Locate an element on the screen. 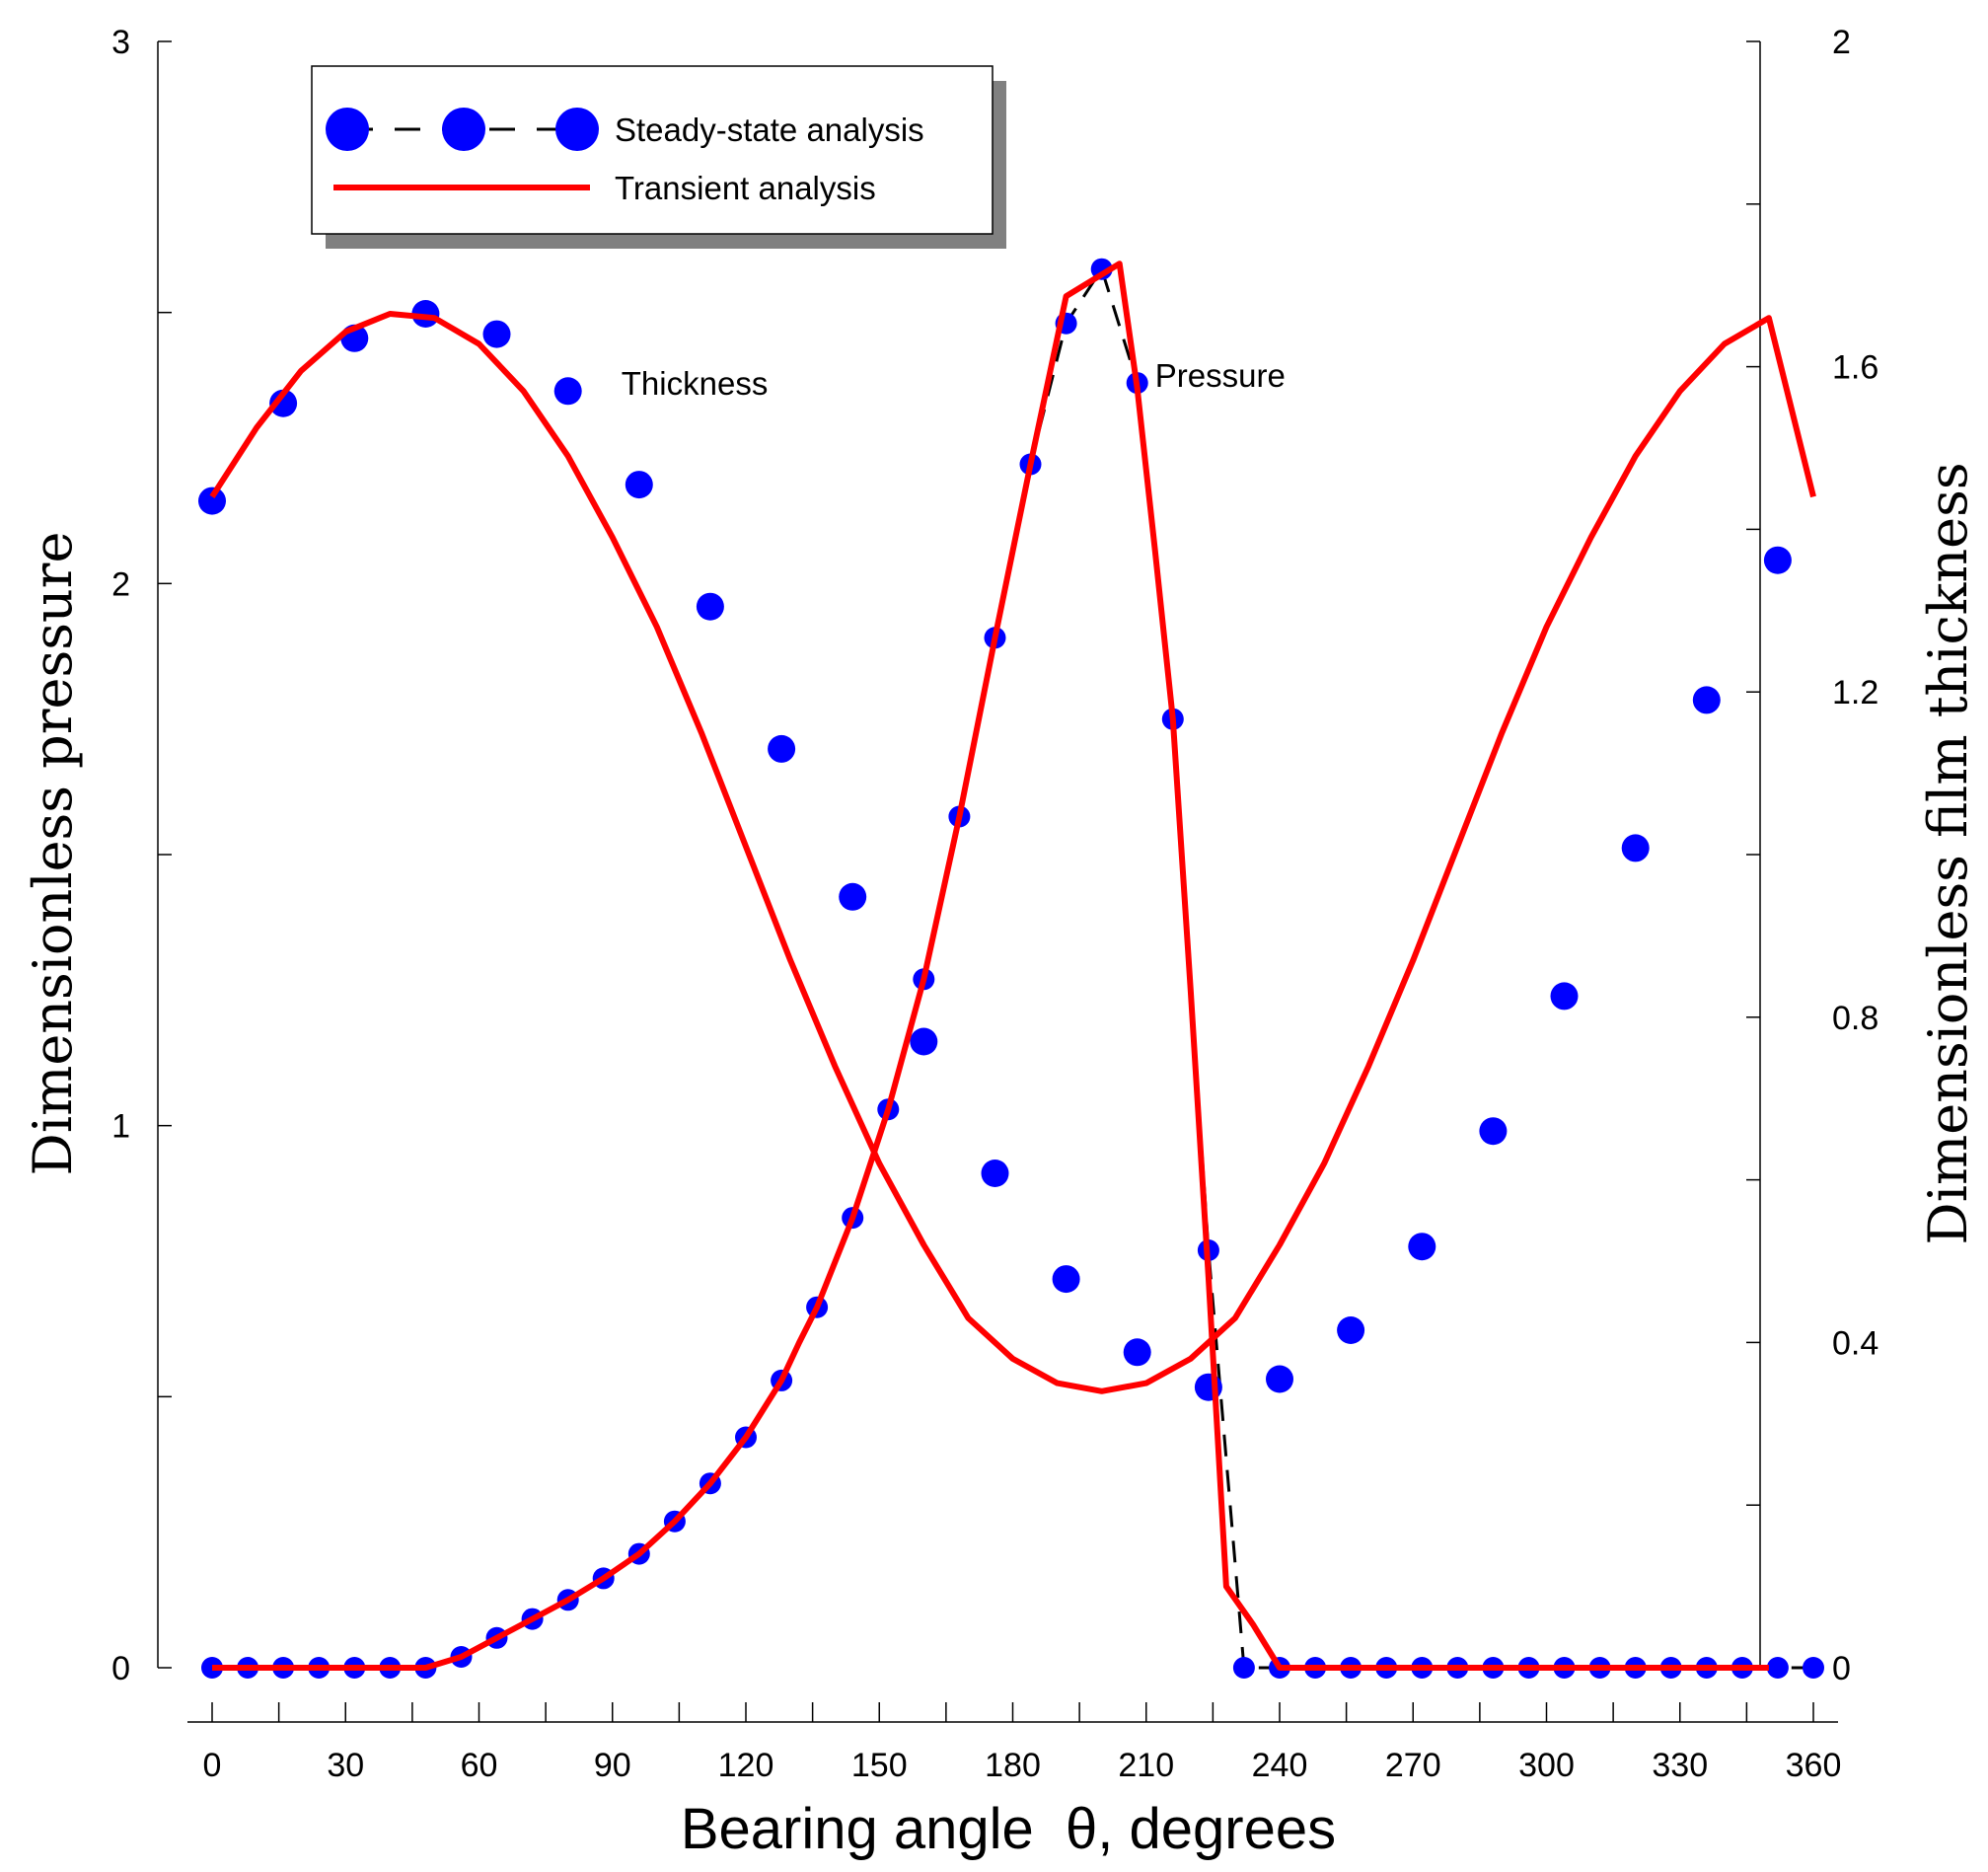 This screenshot has width=1988, height=1872. y-left-tick-label: 3 is located at coordinates (121, 42).